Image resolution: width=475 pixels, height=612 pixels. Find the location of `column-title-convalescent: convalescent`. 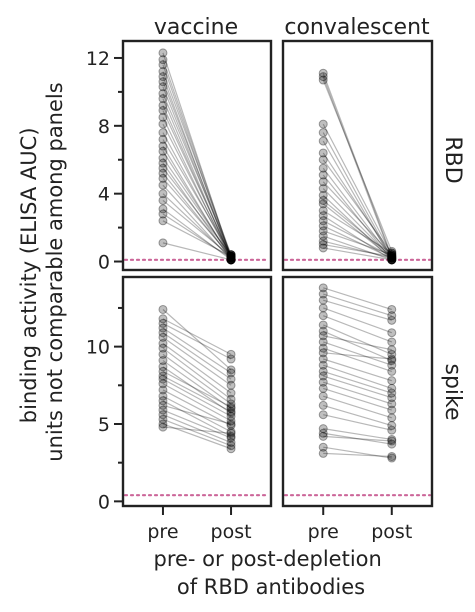

column-title-convalescent: convalescent is located at coordinates (357, 27).